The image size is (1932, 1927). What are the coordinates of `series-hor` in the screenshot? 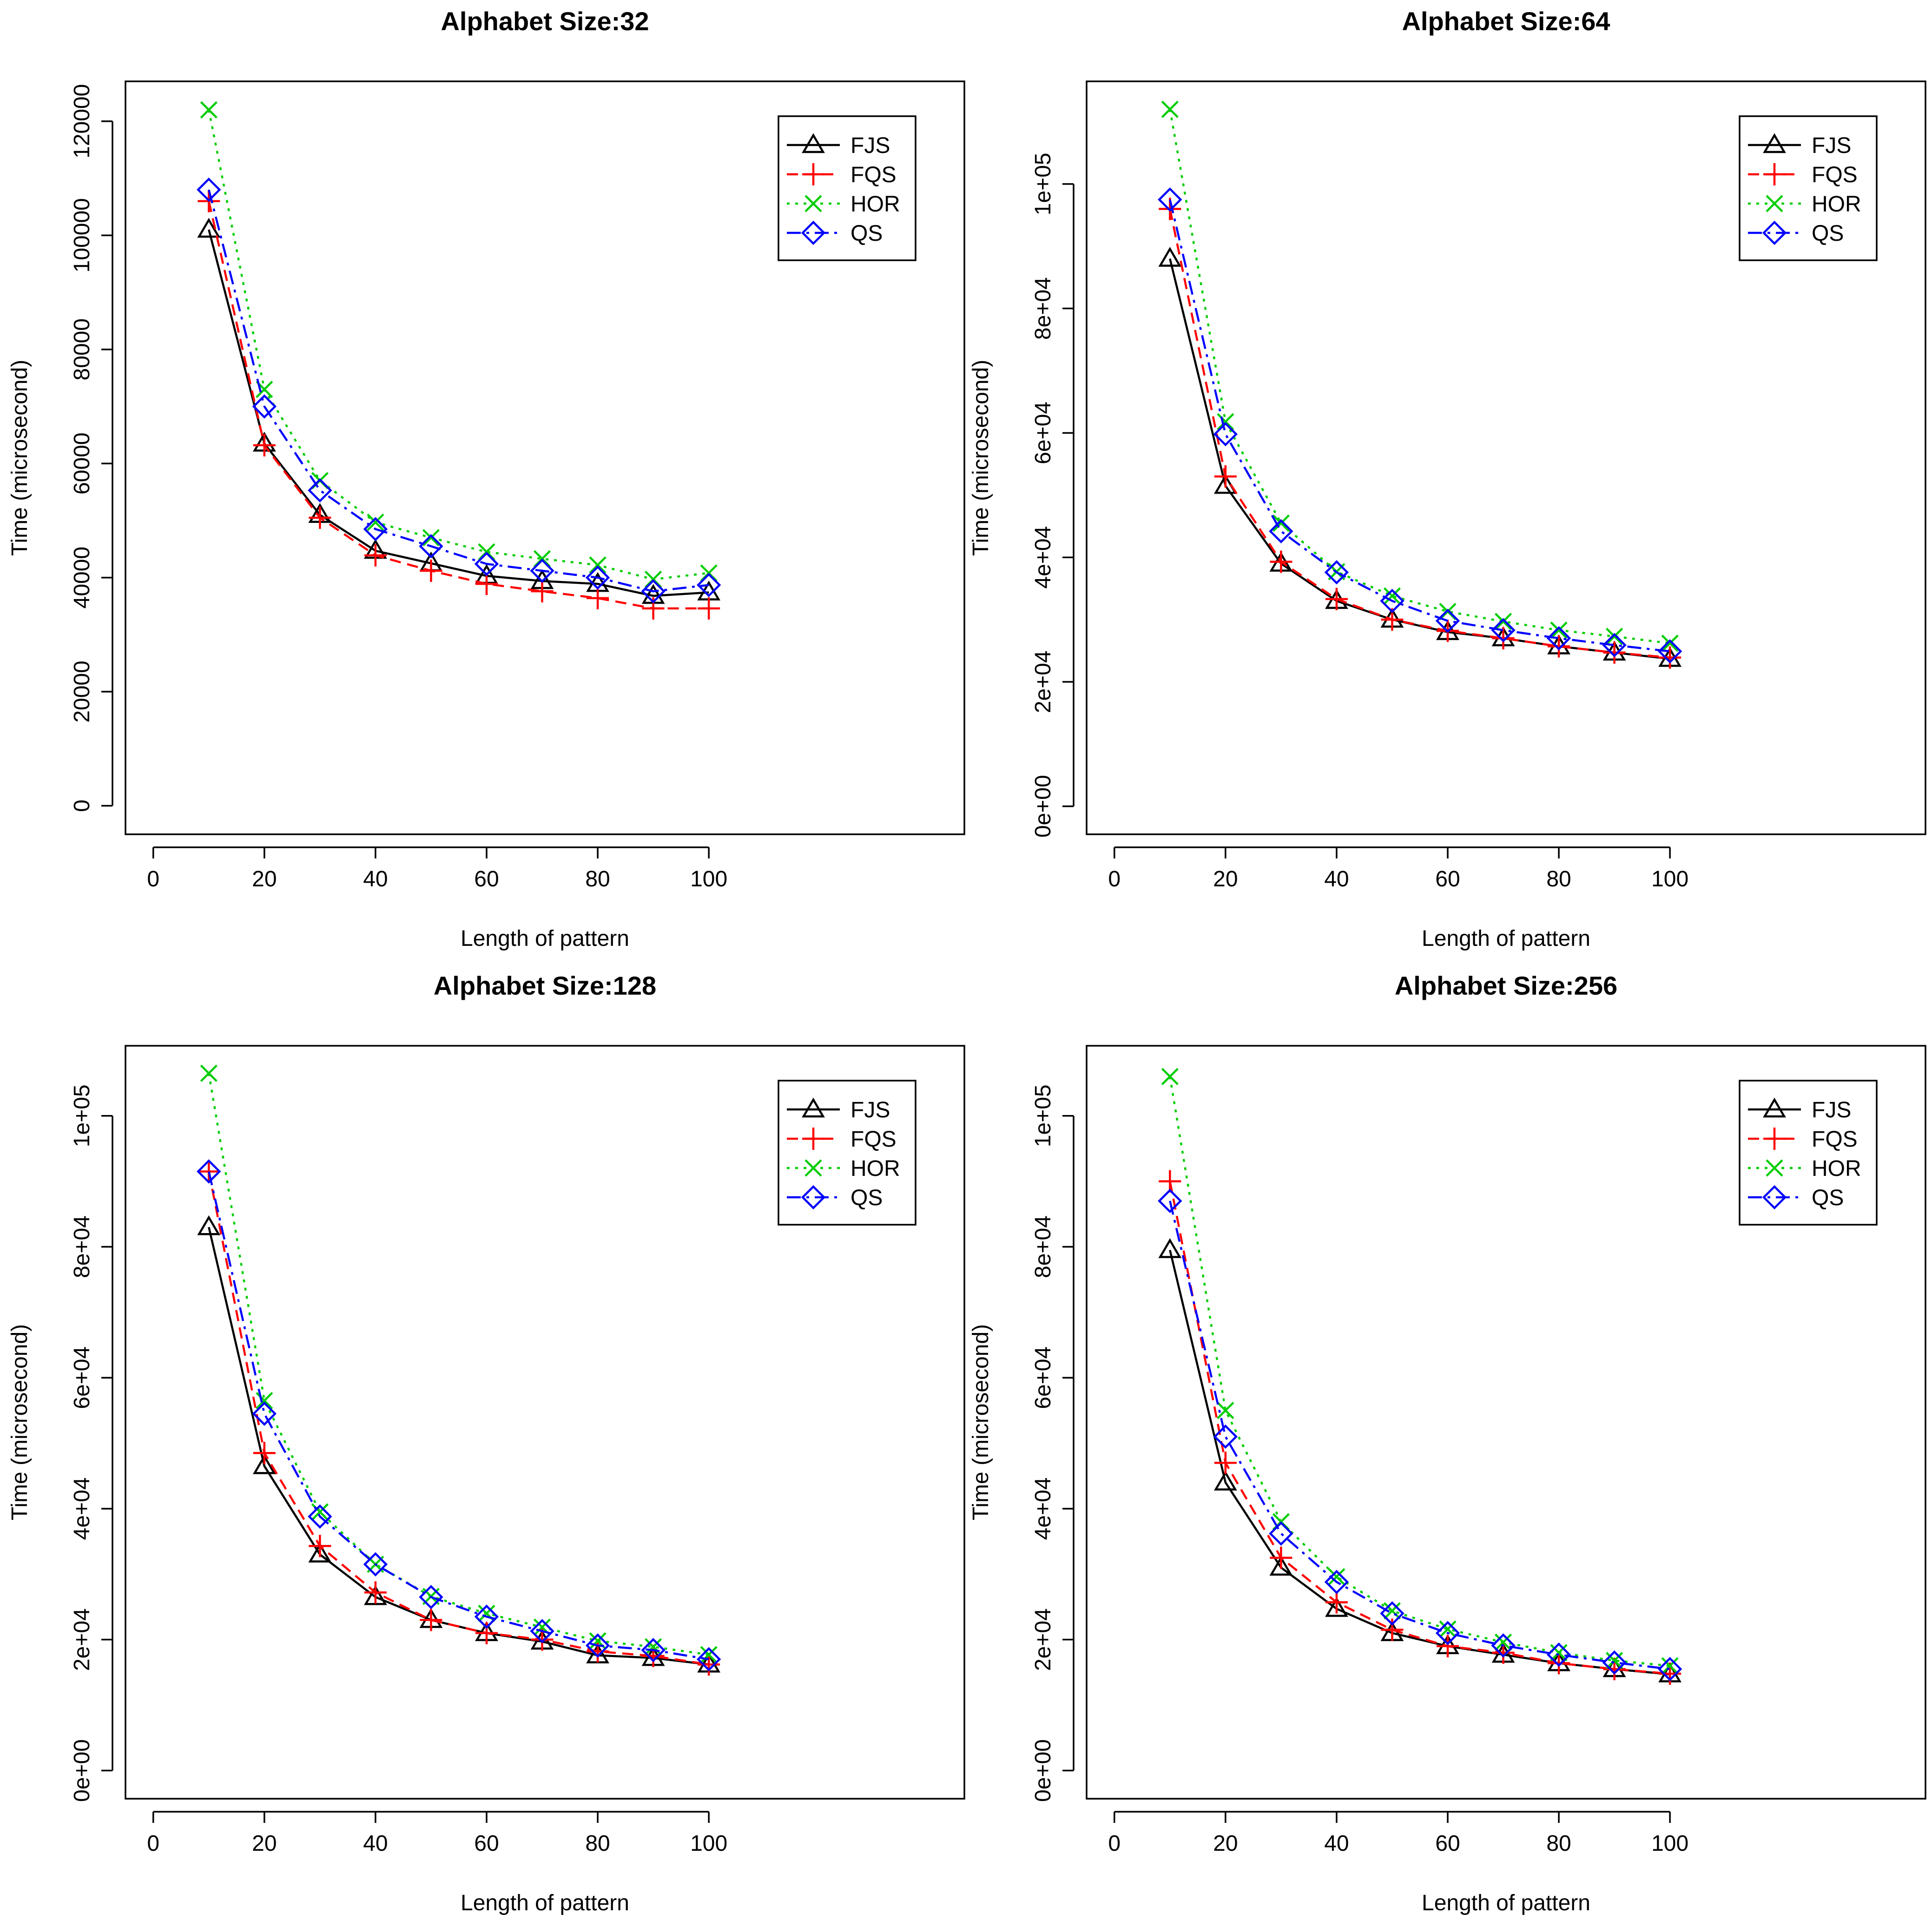 It's located at (1420, 1371).